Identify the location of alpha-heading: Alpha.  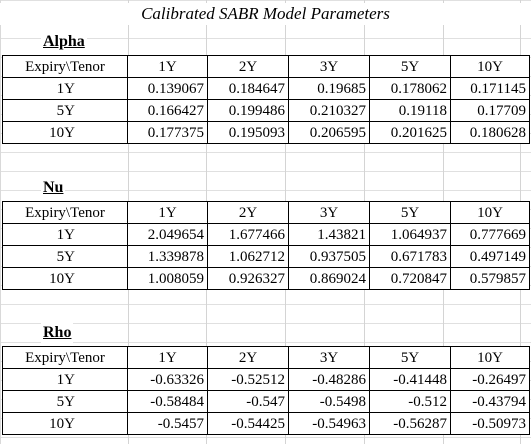
(64, 42).